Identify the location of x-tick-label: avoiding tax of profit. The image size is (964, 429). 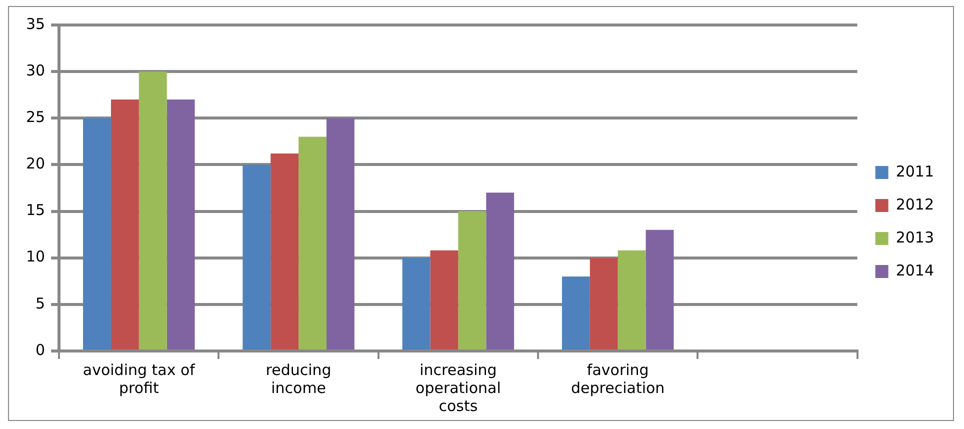
(139, 378).